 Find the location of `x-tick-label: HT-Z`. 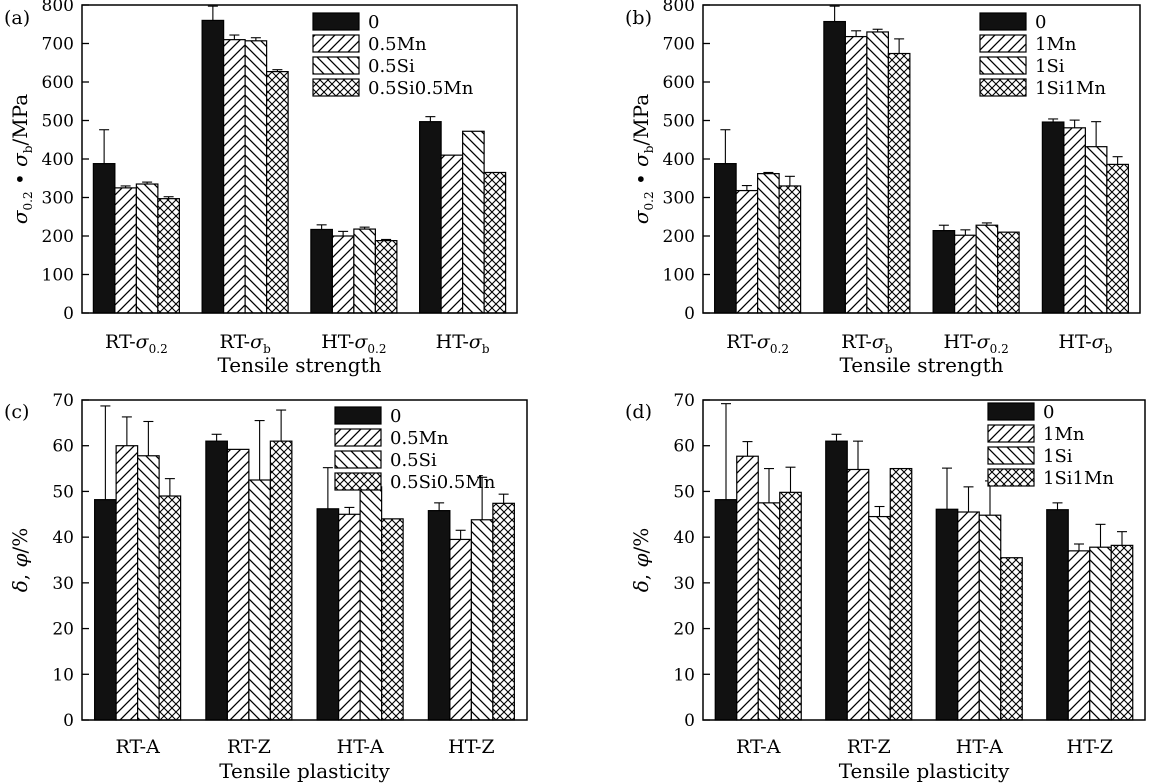

x-tick-label: HT-Z is located at coordinates (1090, 747).